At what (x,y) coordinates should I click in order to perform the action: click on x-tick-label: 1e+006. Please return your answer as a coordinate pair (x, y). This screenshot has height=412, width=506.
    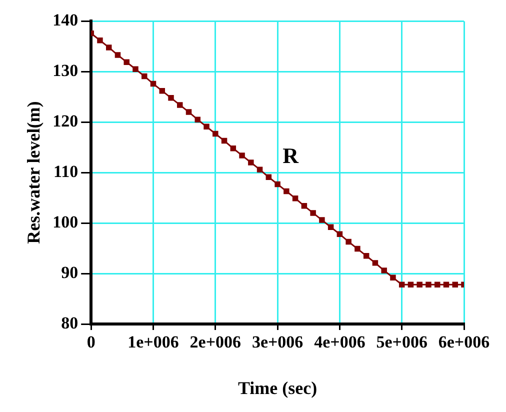
    Looking at the image, I should click on (153, 342).